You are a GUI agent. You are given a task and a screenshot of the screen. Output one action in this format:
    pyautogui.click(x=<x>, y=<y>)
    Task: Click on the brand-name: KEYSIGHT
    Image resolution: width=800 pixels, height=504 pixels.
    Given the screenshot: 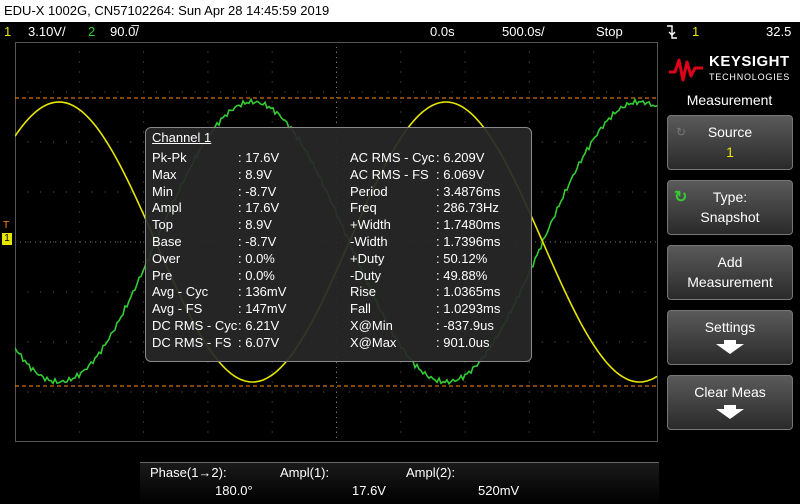 What is the action you would take?
    pyautogui.click(x=749, y=61)
    